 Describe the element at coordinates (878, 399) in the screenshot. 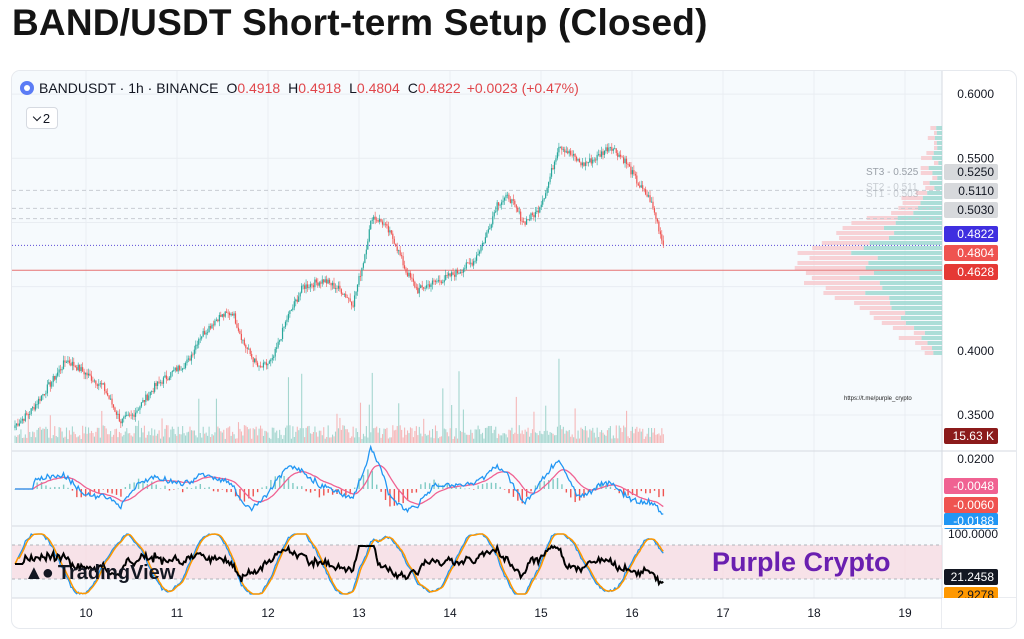

I see `channel-link: https://t.me/purple_crypto` at that location.